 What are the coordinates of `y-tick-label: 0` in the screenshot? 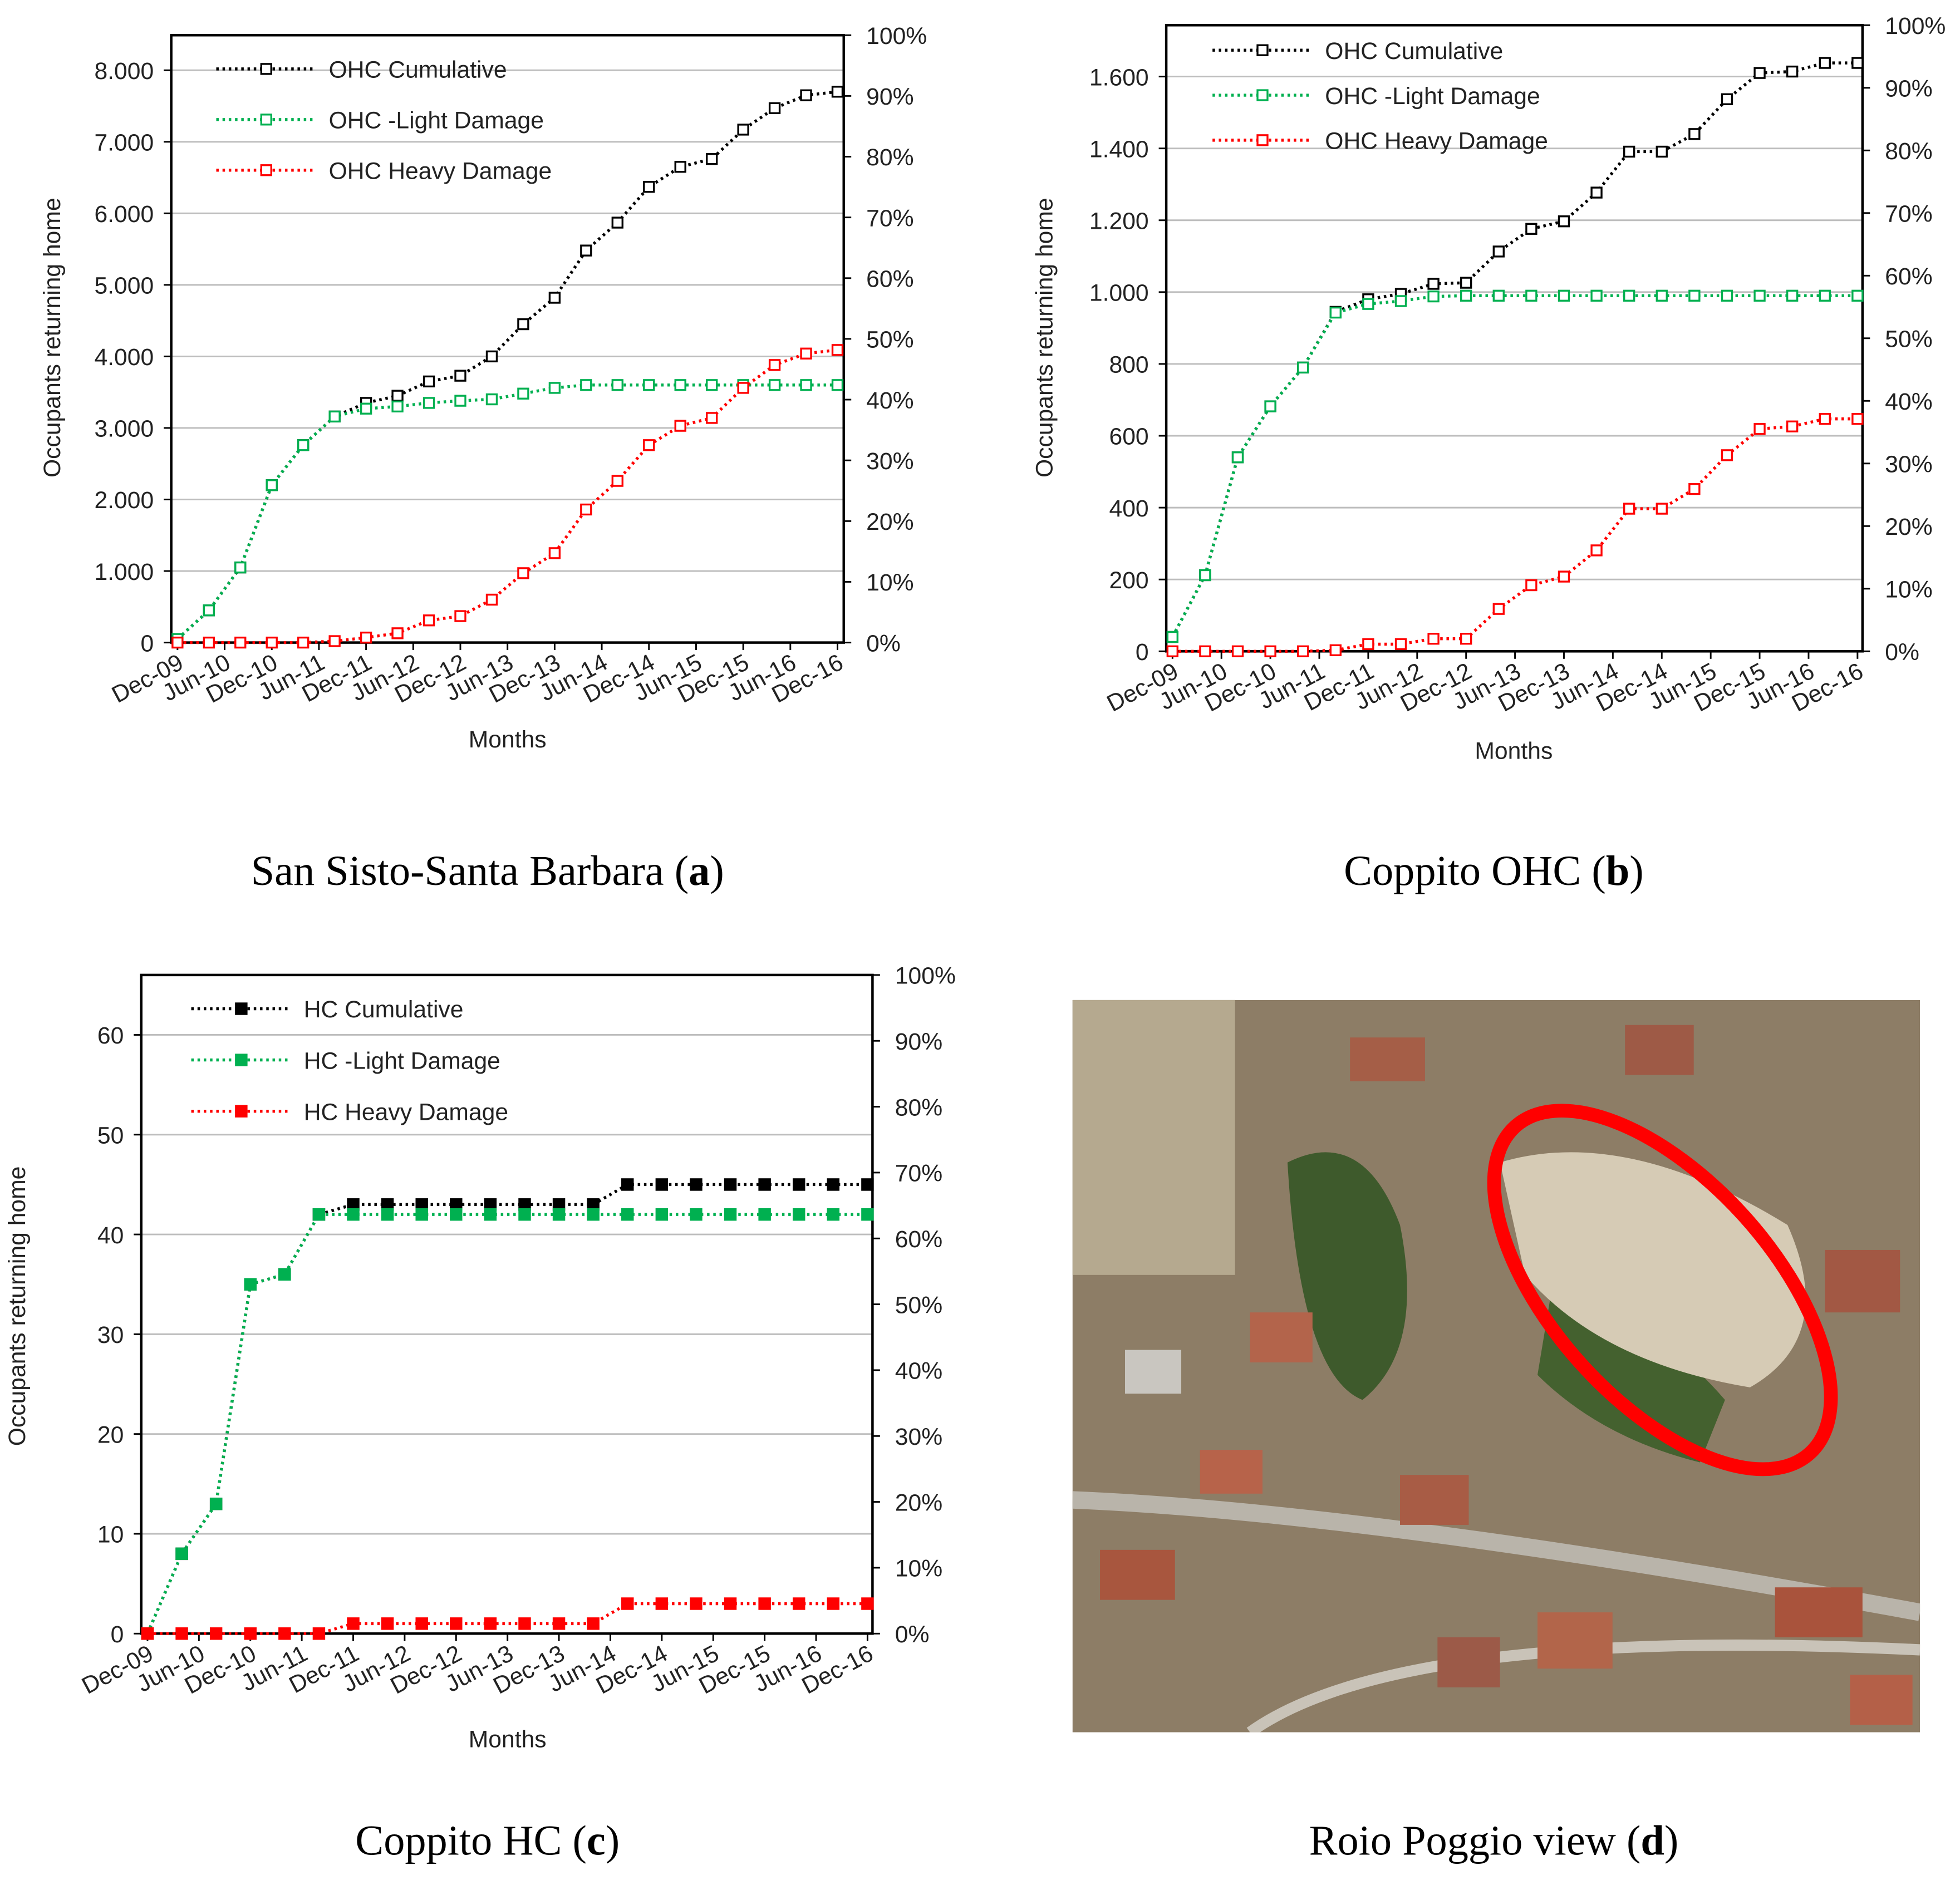 It's located at (147, 643).